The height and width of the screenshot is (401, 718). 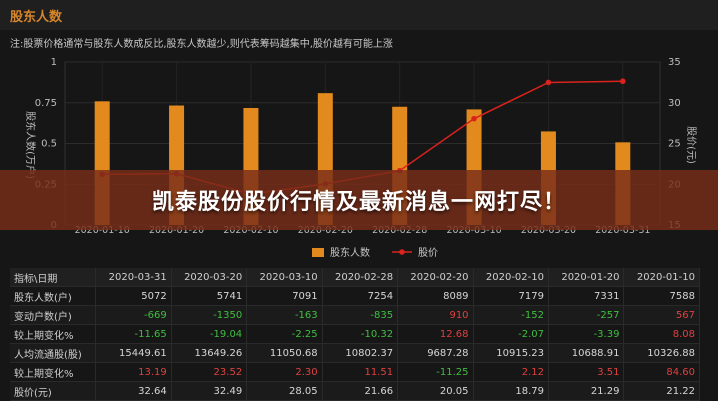 I want to click on x-tick-label: 2020-02-20, so click(x=325, y=230).